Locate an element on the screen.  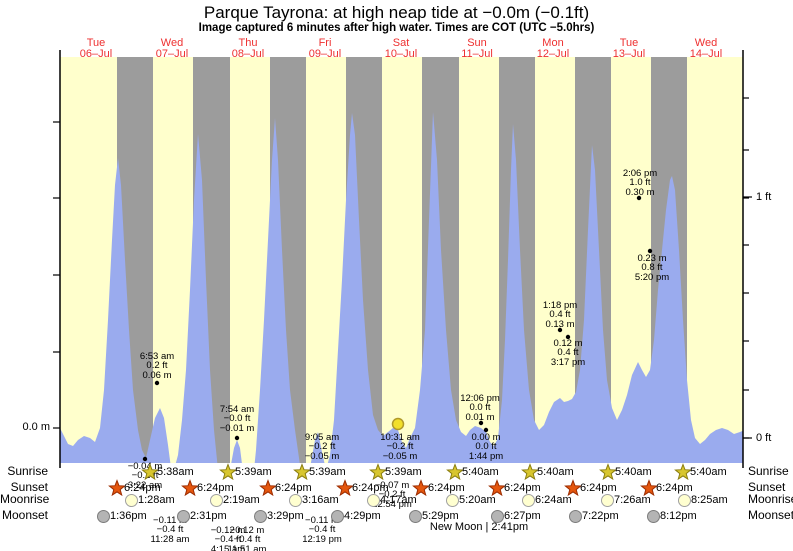
tide-annotation: −0.04 m −0.1 ft 3:22 am is located at coordinates (145, 476).